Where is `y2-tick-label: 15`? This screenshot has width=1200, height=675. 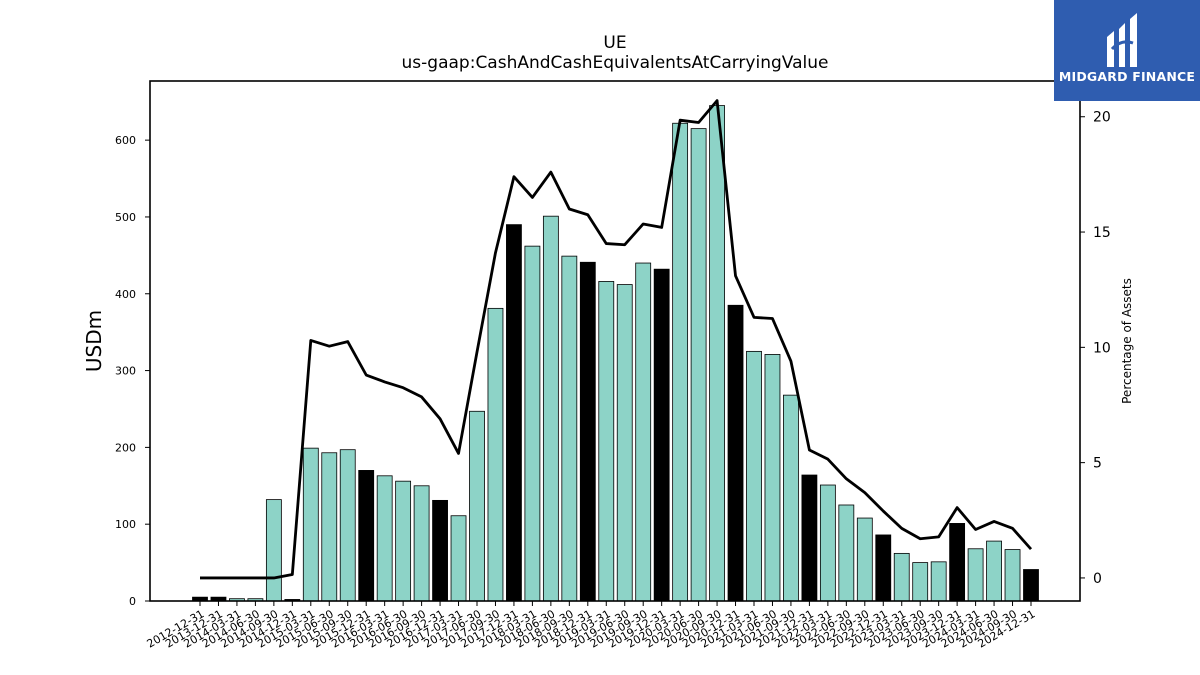
y2-tick-label: 15 is located at coordinates (1102, 233).